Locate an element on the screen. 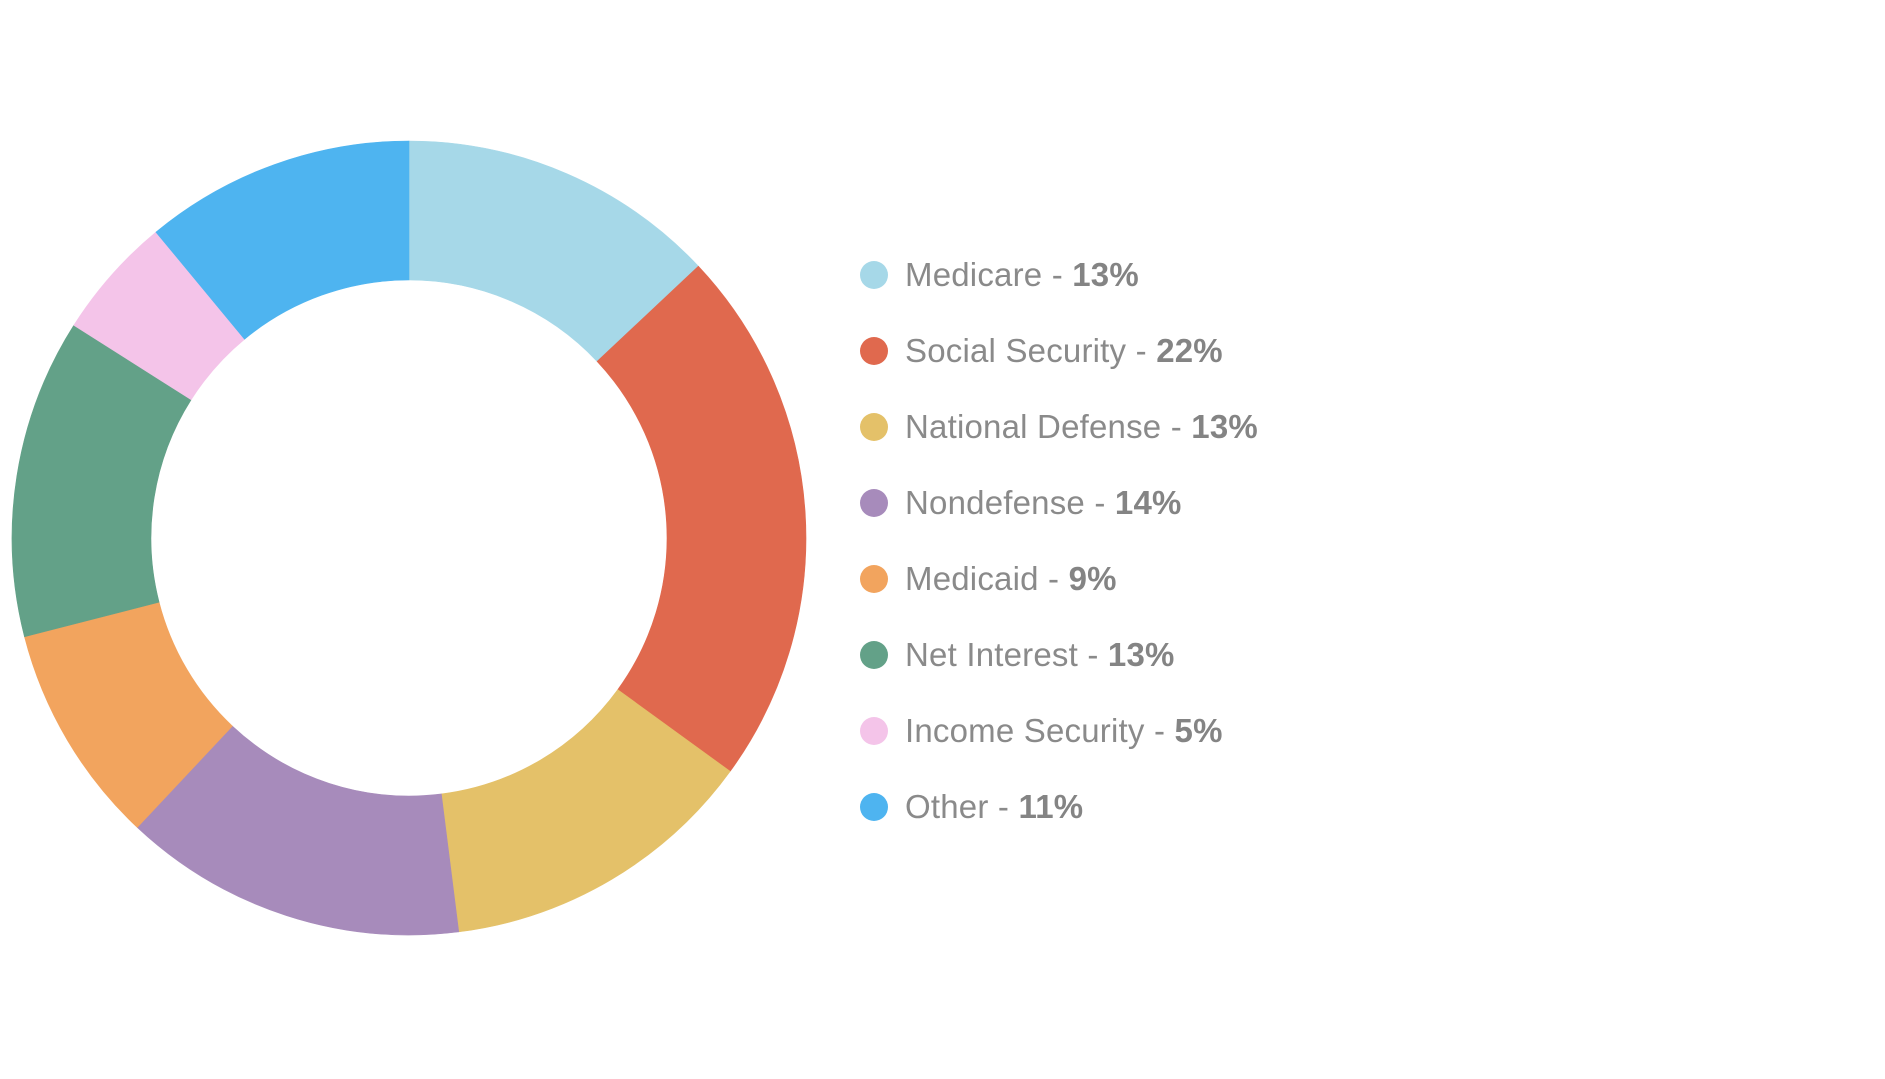 The image size is (1885, 1079). donut-slice-social-security is located at coordinates (701, 518).